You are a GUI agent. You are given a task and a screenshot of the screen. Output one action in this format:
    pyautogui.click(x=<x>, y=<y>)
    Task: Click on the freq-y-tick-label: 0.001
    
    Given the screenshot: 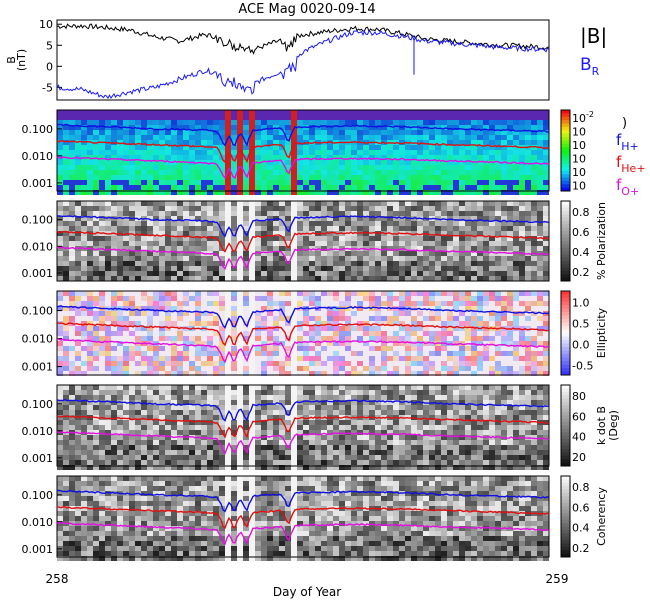 What is the action you would take?
    pyautogui.click(x=38, y=367)
    